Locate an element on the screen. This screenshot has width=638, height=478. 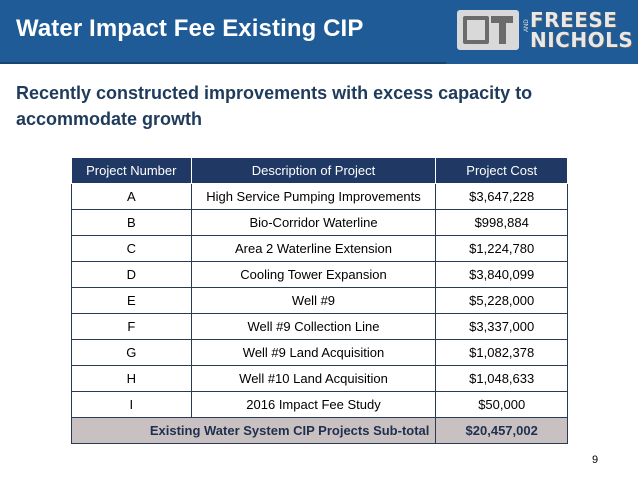
project-number-cell: E is located at coordinates (131, 300).